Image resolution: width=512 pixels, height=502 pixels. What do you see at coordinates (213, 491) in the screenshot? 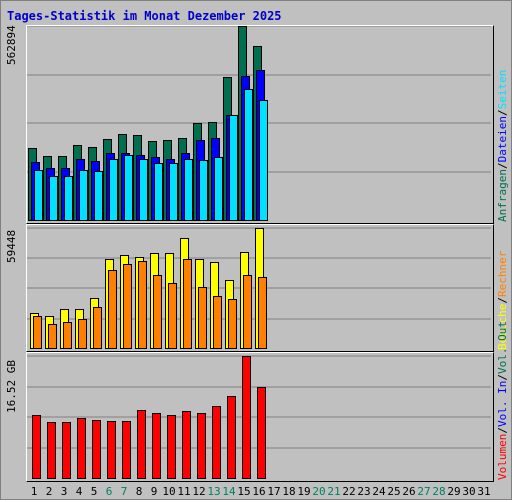
I see `x-tick-label: 13` at bounding box center [213, 491].